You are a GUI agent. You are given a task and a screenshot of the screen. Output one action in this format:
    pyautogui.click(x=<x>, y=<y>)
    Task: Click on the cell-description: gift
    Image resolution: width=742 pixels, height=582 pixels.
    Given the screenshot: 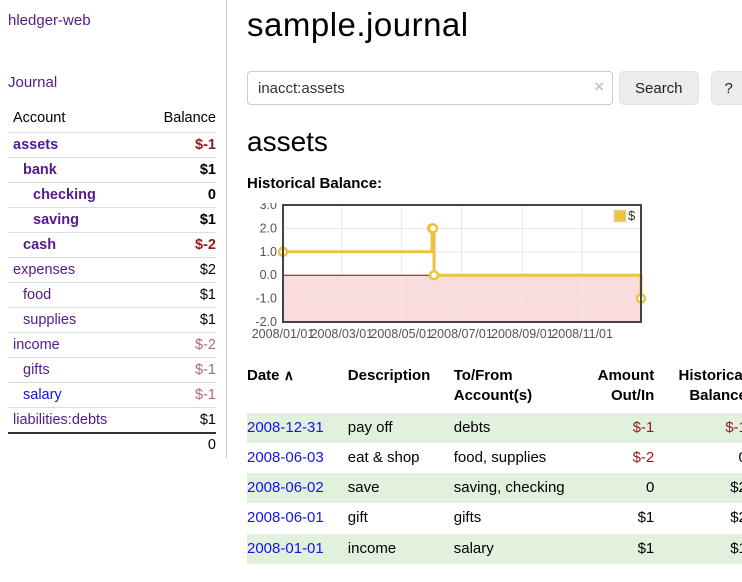 What is the action you would take?
    pyautogui.click(x=357, y=518)
    